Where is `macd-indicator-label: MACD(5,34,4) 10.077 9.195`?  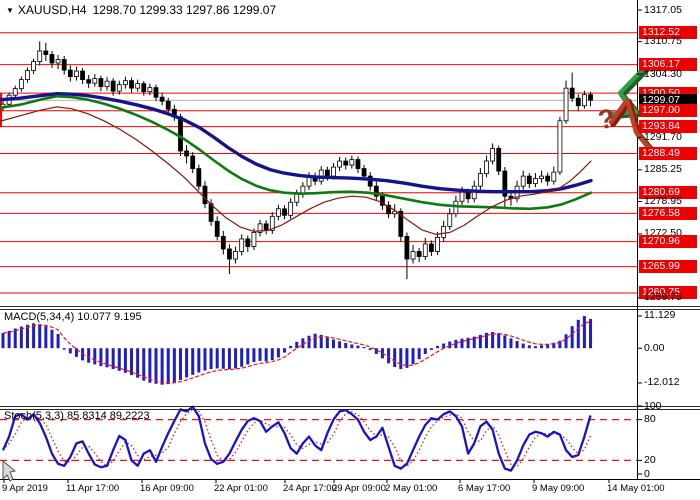
macd-indicator-label: MACD(5,34,4) 10.077 9.195 is located at coordinates (73, 317).